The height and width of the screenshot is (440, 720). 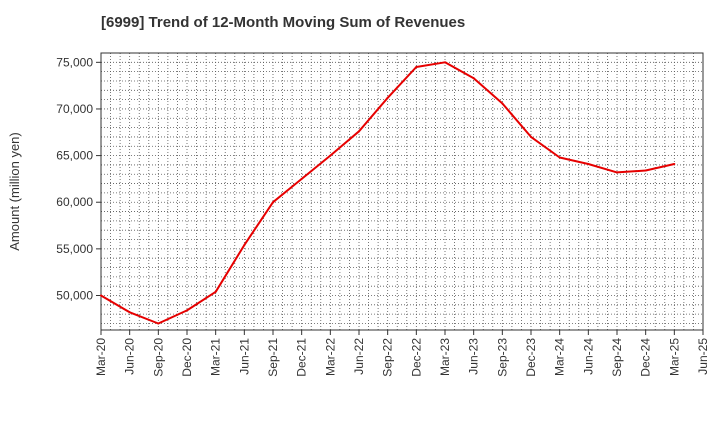 What do you see at coordinates (531, 357) in the screenshot?
I see `x-tick-label: Dec-23` at bounding box center [531, 357].